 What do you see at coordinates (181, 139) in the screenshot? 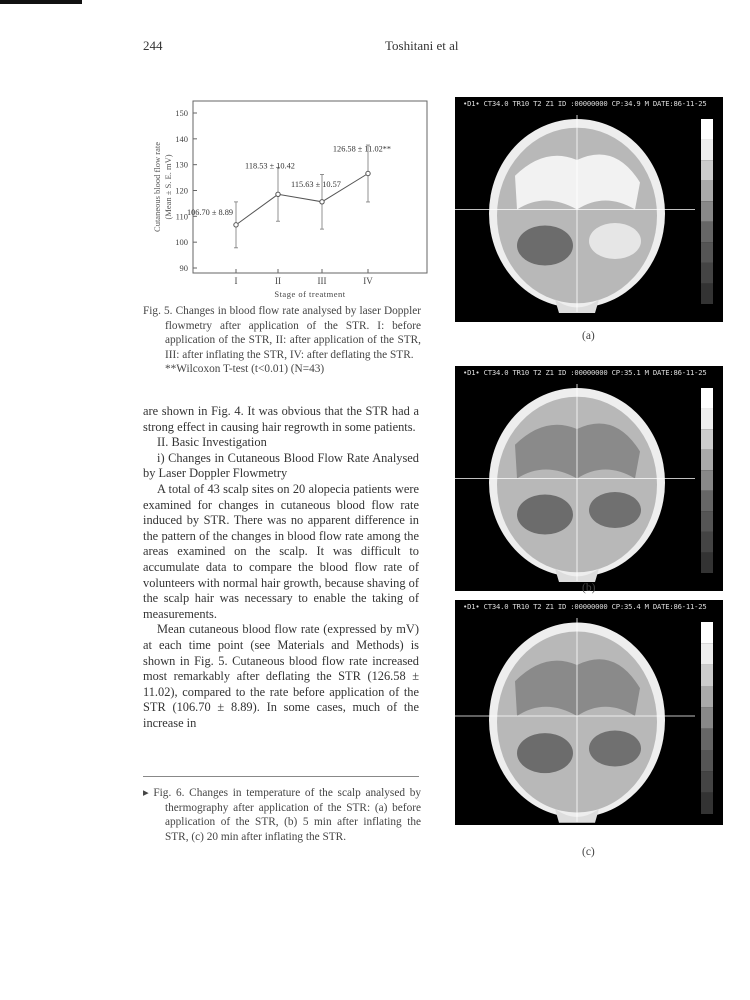
I see `y-tick-label: 140` at bounding box center [181, 139].